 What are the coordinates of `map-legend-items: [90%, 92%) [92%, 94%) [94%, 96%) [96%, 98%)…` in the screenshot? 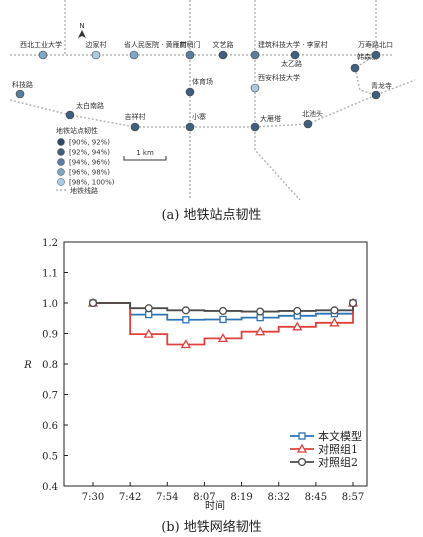 It's located at (86, 162).